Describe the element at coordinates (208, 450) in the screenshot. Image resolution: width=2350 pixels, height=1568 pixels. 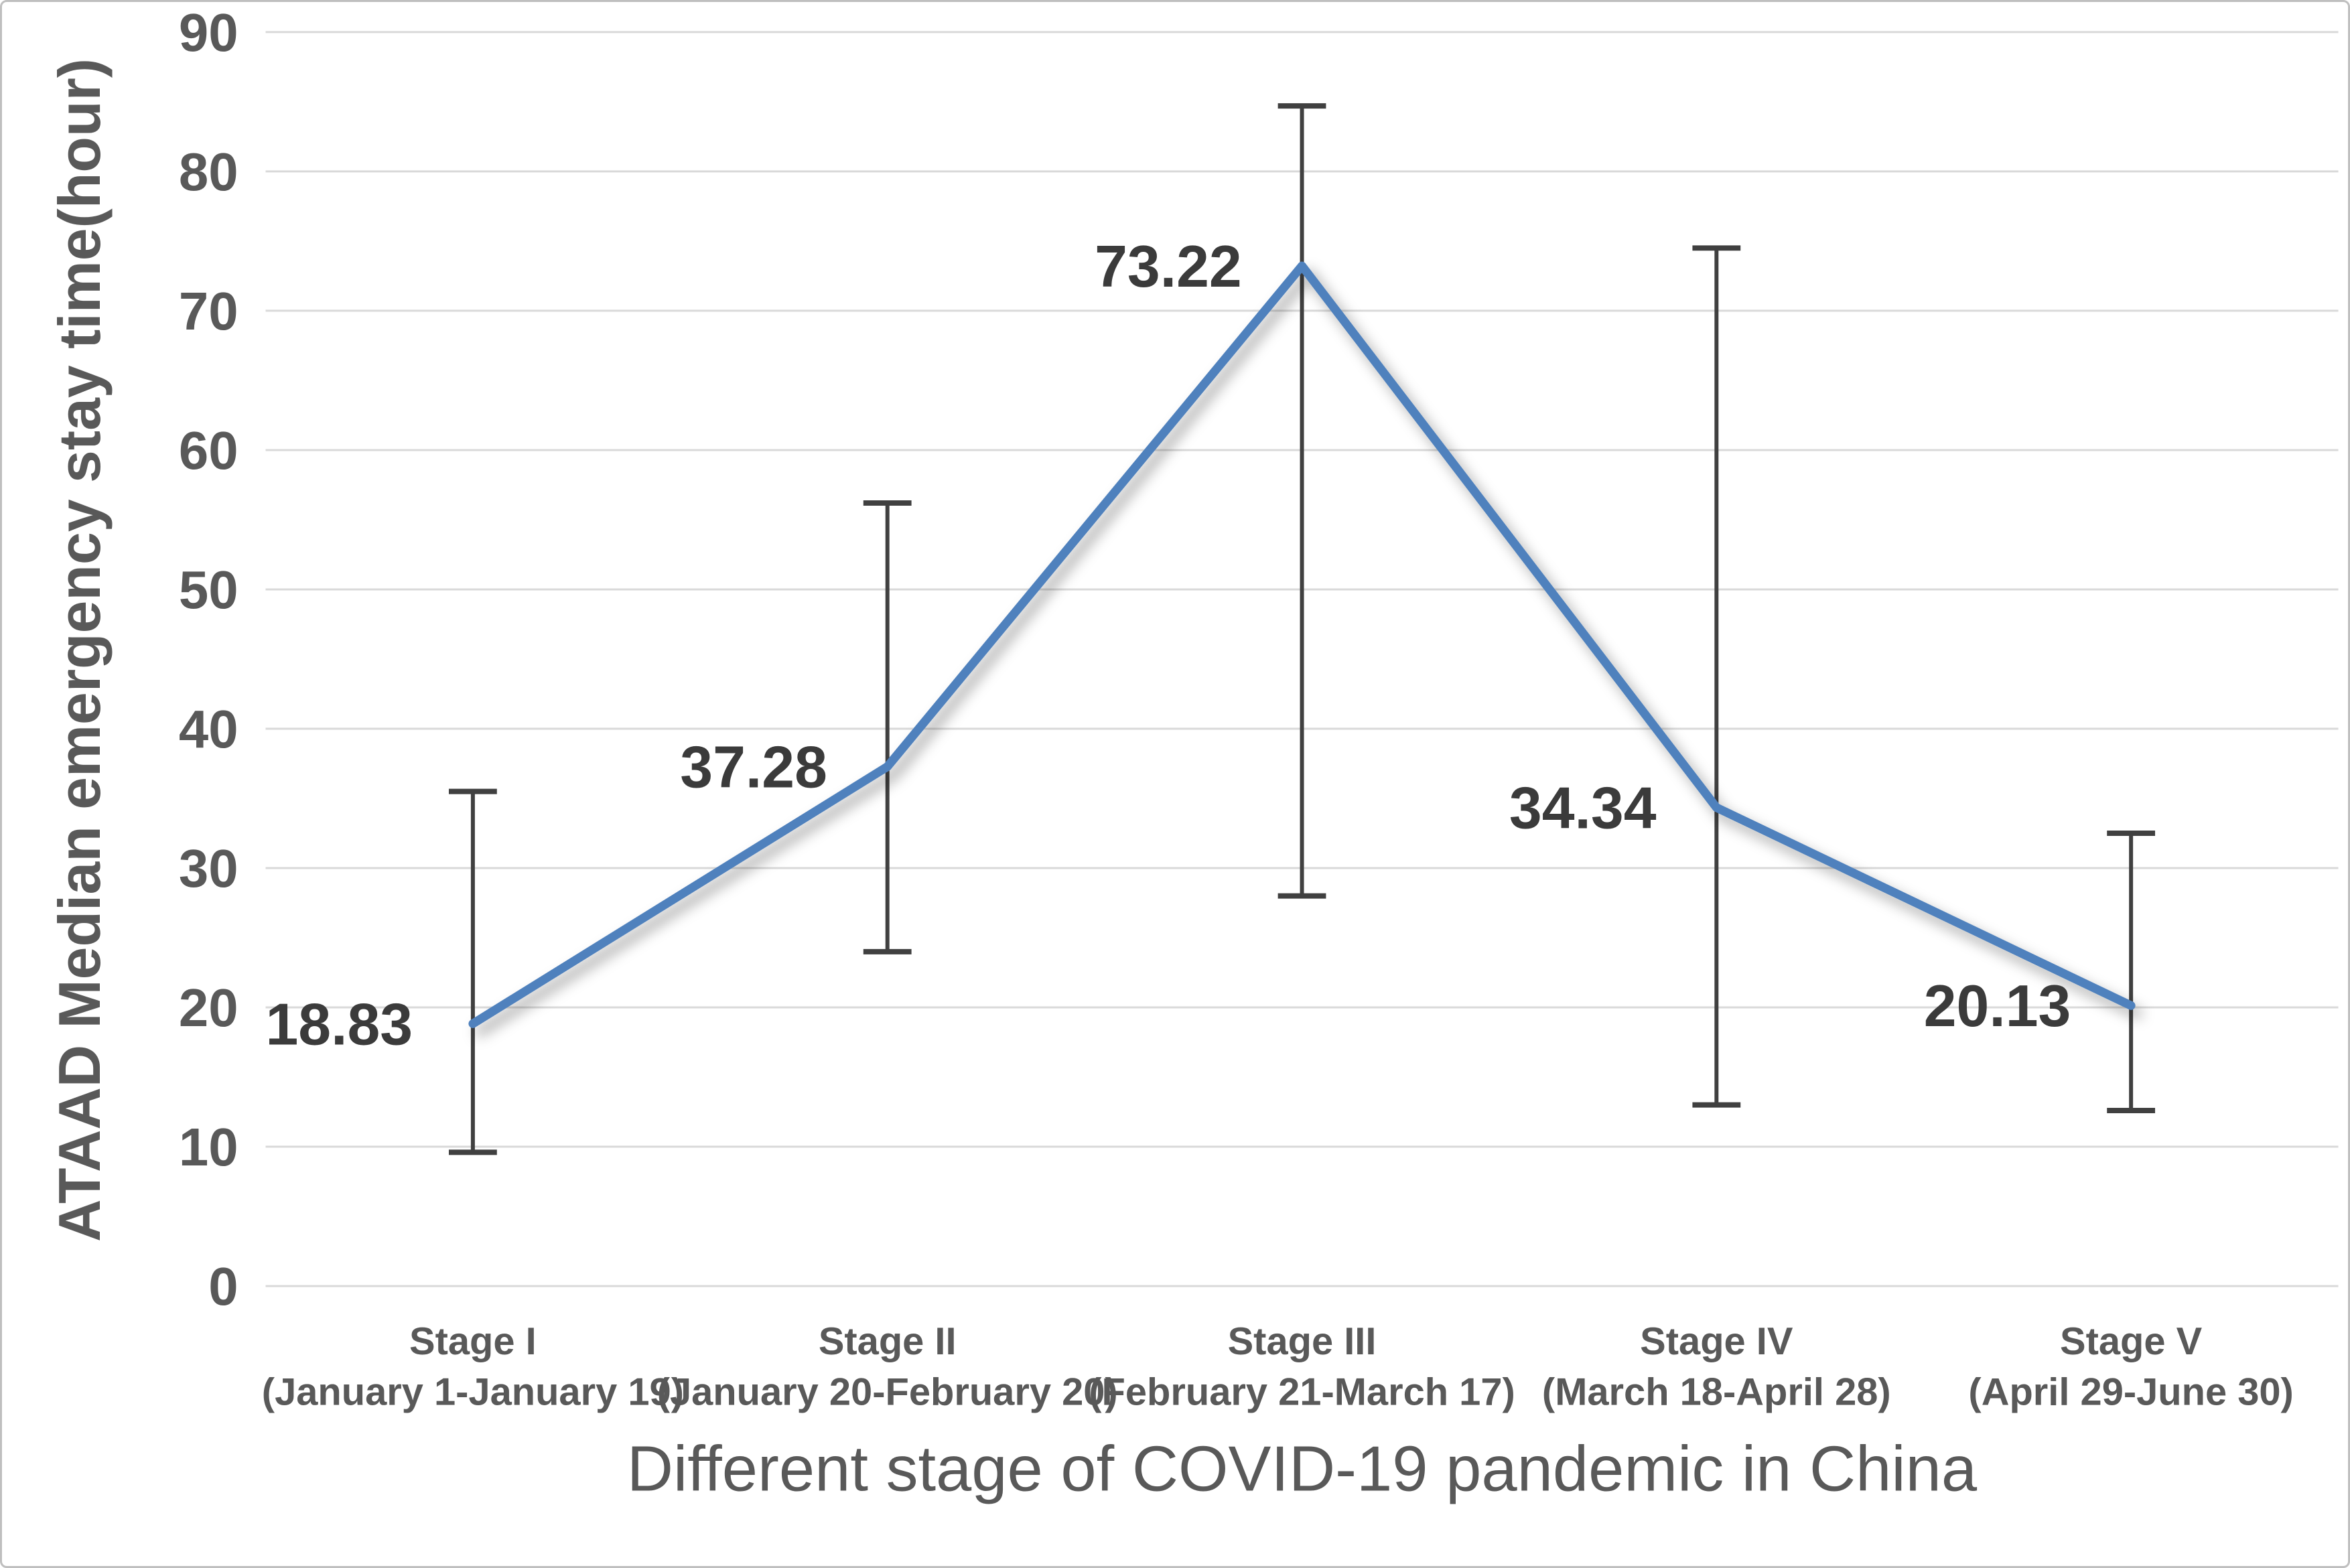
I see `y-tick-label: 60` at that location.